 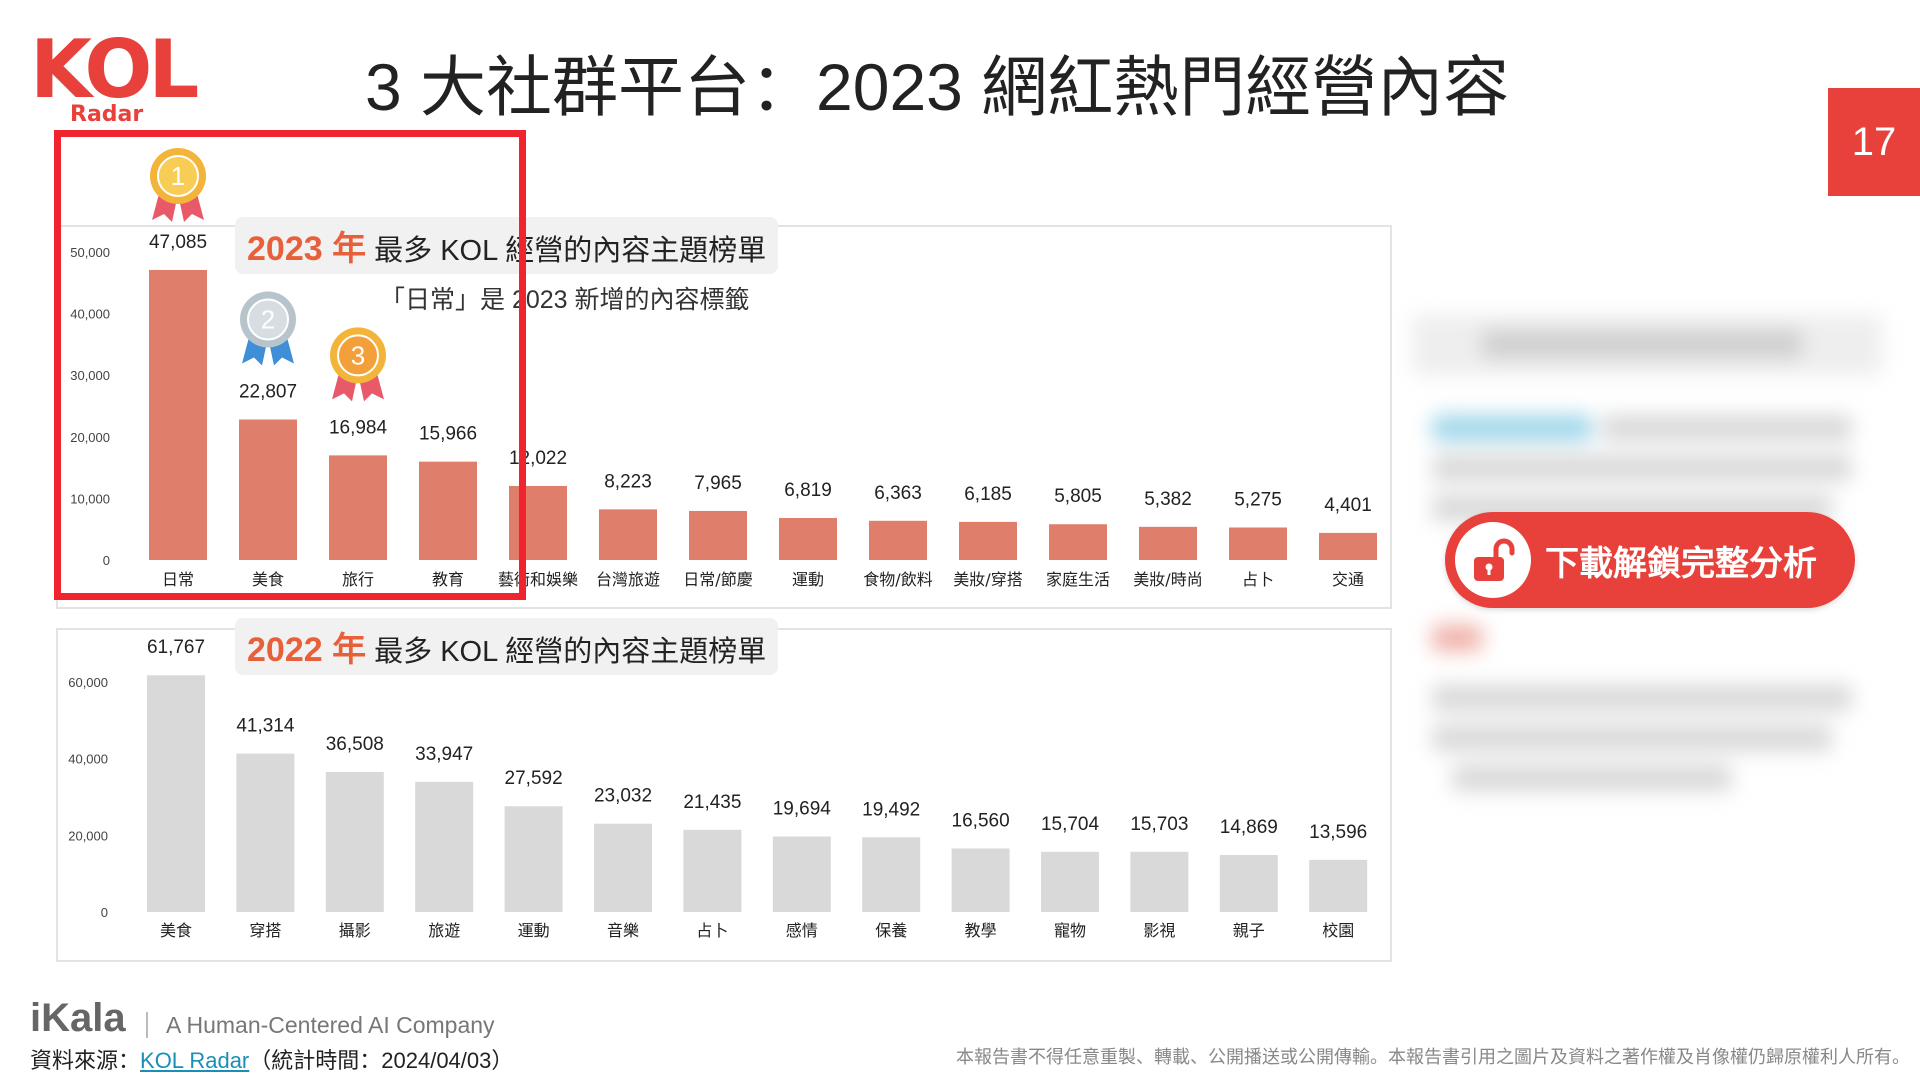 I want to click on data-label: 15,966, so click(x=448, y=434).